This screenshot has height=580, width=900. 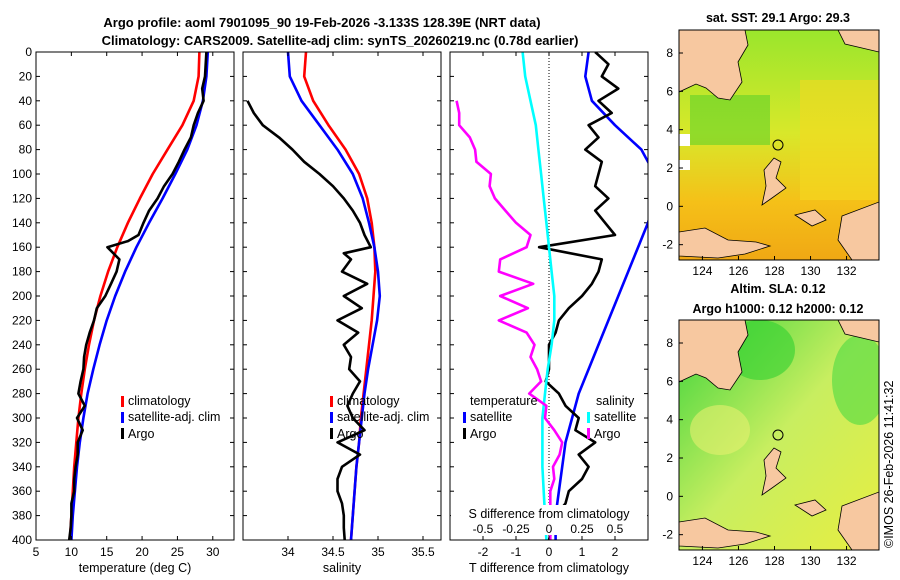 I want to click on map-y-tick-label: -2, so click(x=667, y=535).